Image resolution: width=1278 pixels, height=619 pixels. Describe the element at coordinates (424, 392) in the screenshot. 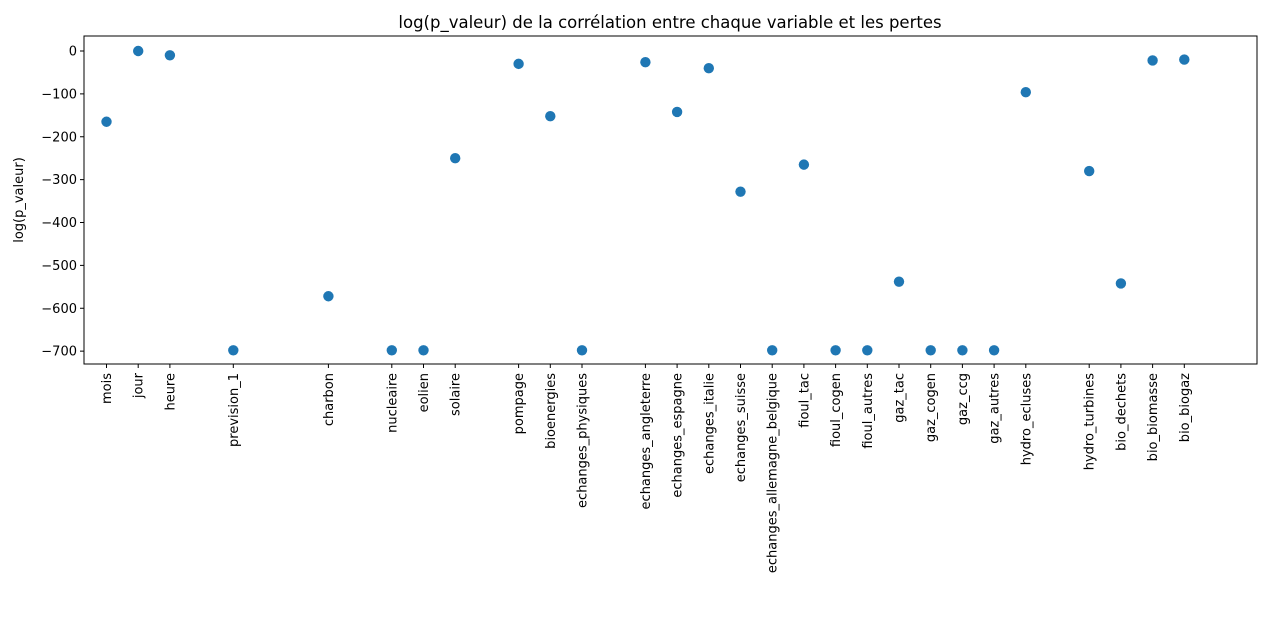

I see `x-tick-label: eolien` at that location.